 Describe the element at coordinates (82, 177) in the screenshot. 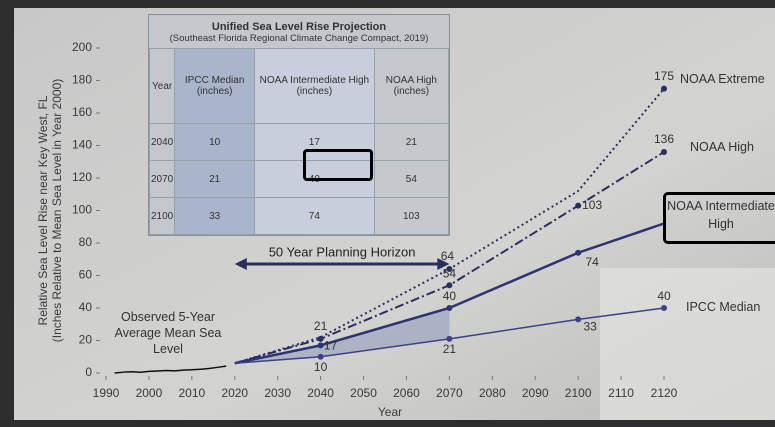

I see `y-tick-label: 120` at that location.